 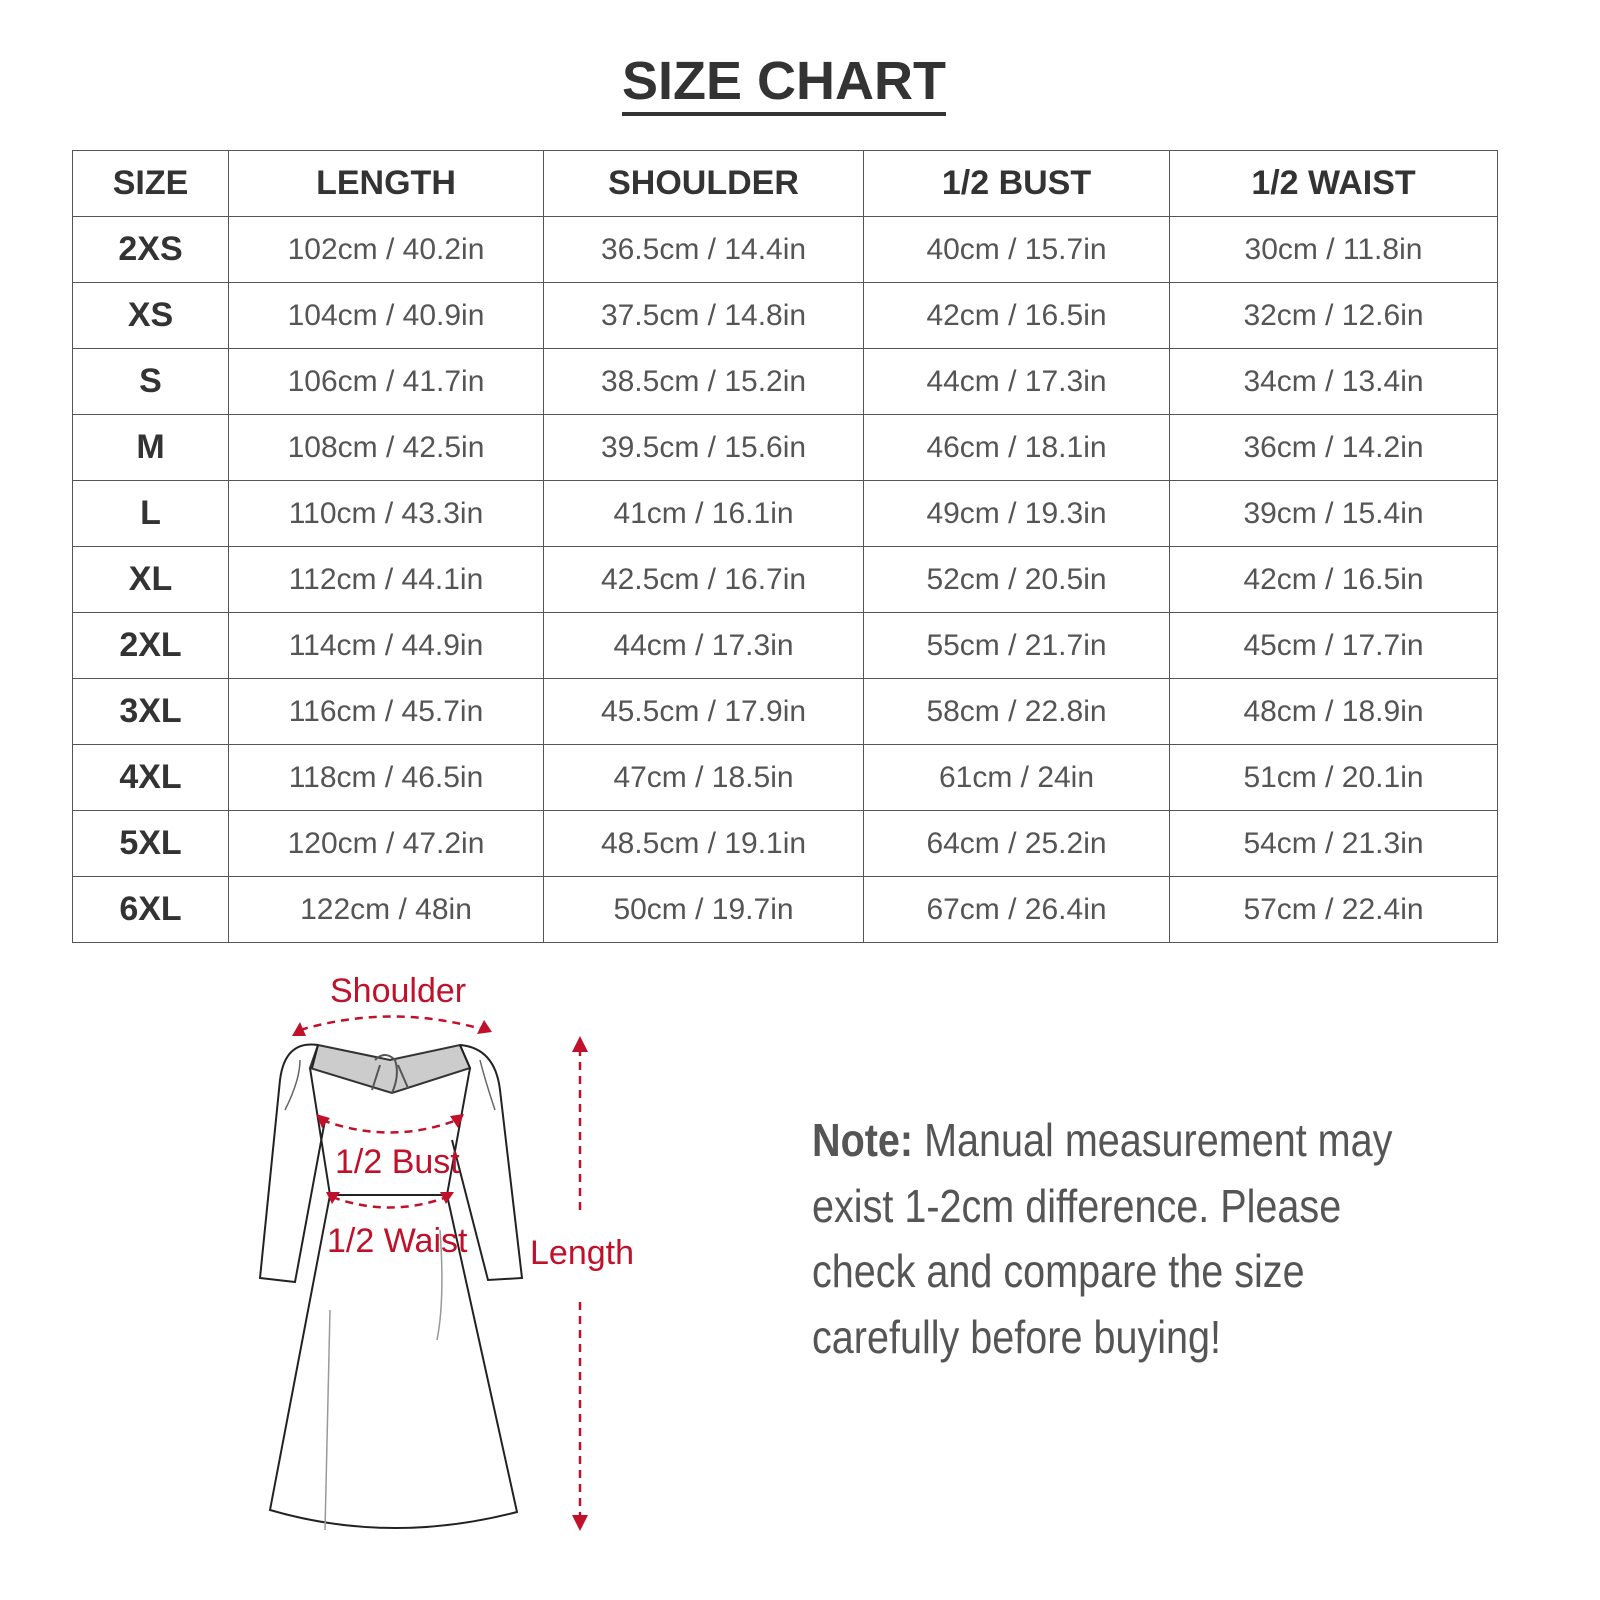 I want to click on measurement-cell: 102cm / 40.2in, so click(x=386, y=249).